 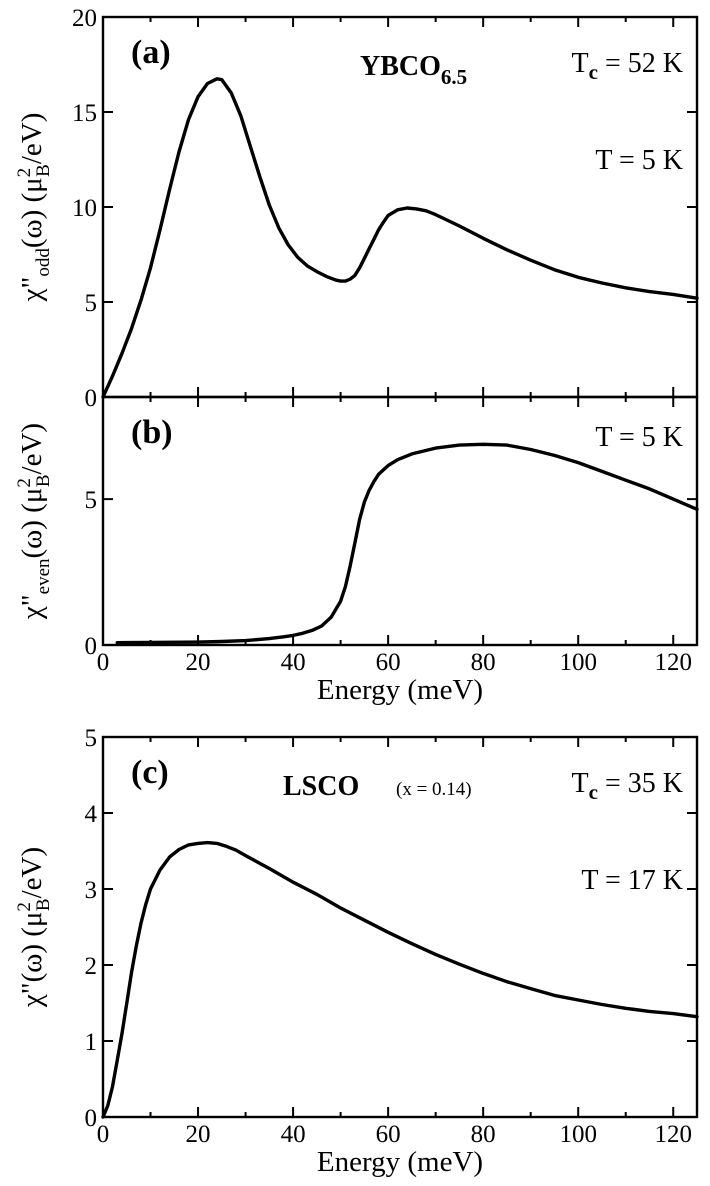 What do you see at coordinates (34, 927) in the screenshot?
I see `y-axis-label: χ"(ω) (μ2B/eV)` at bounding box center [34, 927].